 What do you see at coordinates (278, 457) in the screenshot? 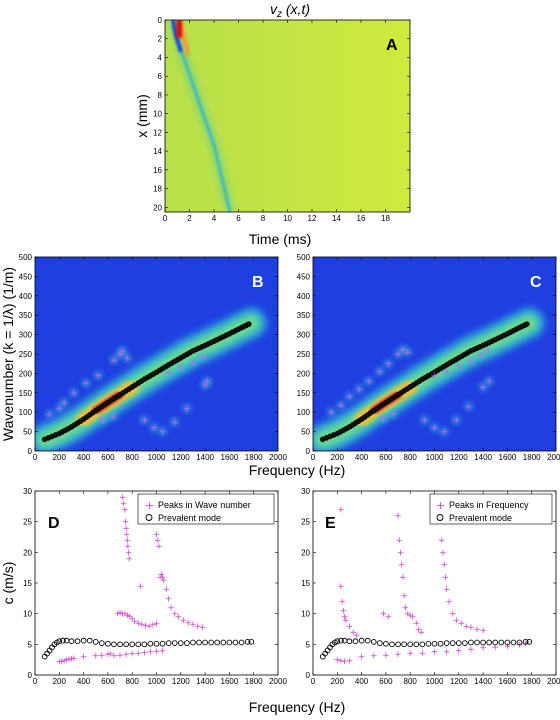
I see `panel-b-xtick-label: 2000` at bounding box center [278, 457].